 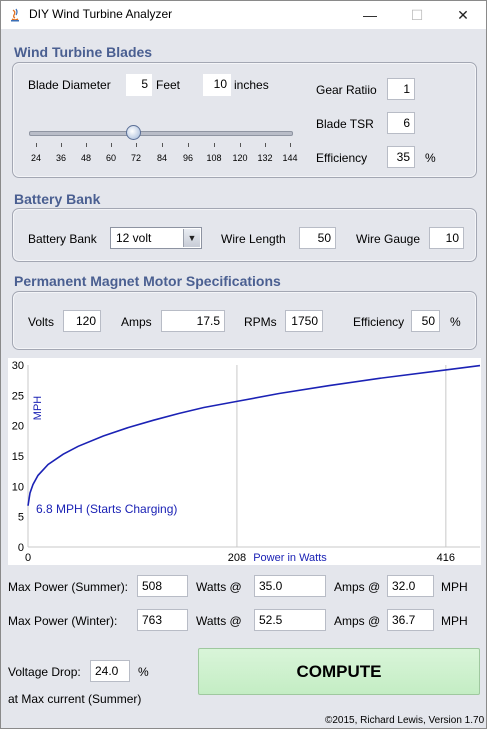 I want to click on slider-tick-label: 48, so click(x=85, y=158).